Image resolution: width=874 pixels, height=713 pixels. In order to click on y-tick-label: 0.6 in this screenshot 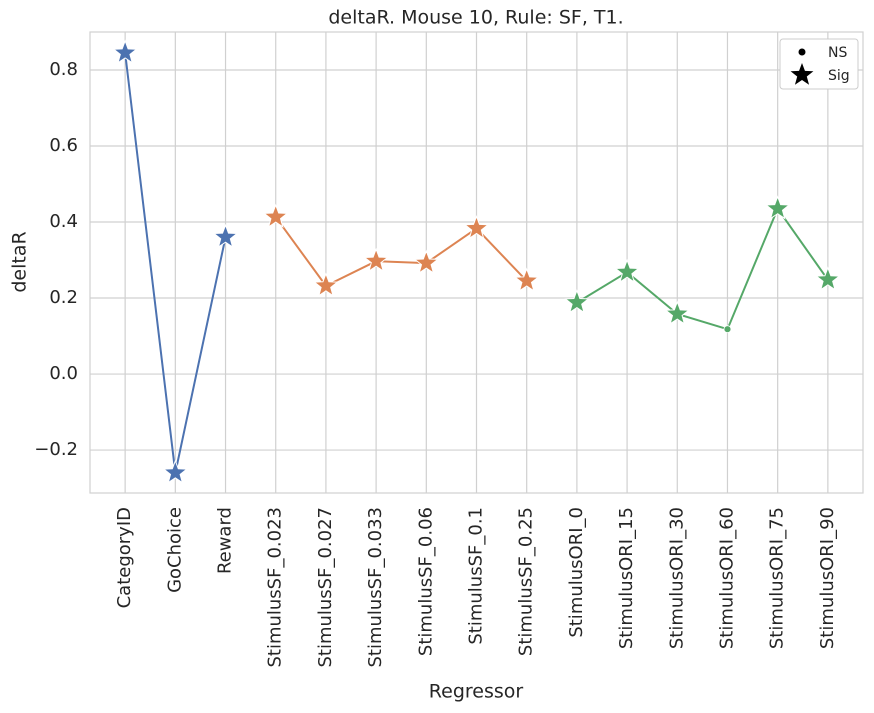, I will do `click(63, 145)`.